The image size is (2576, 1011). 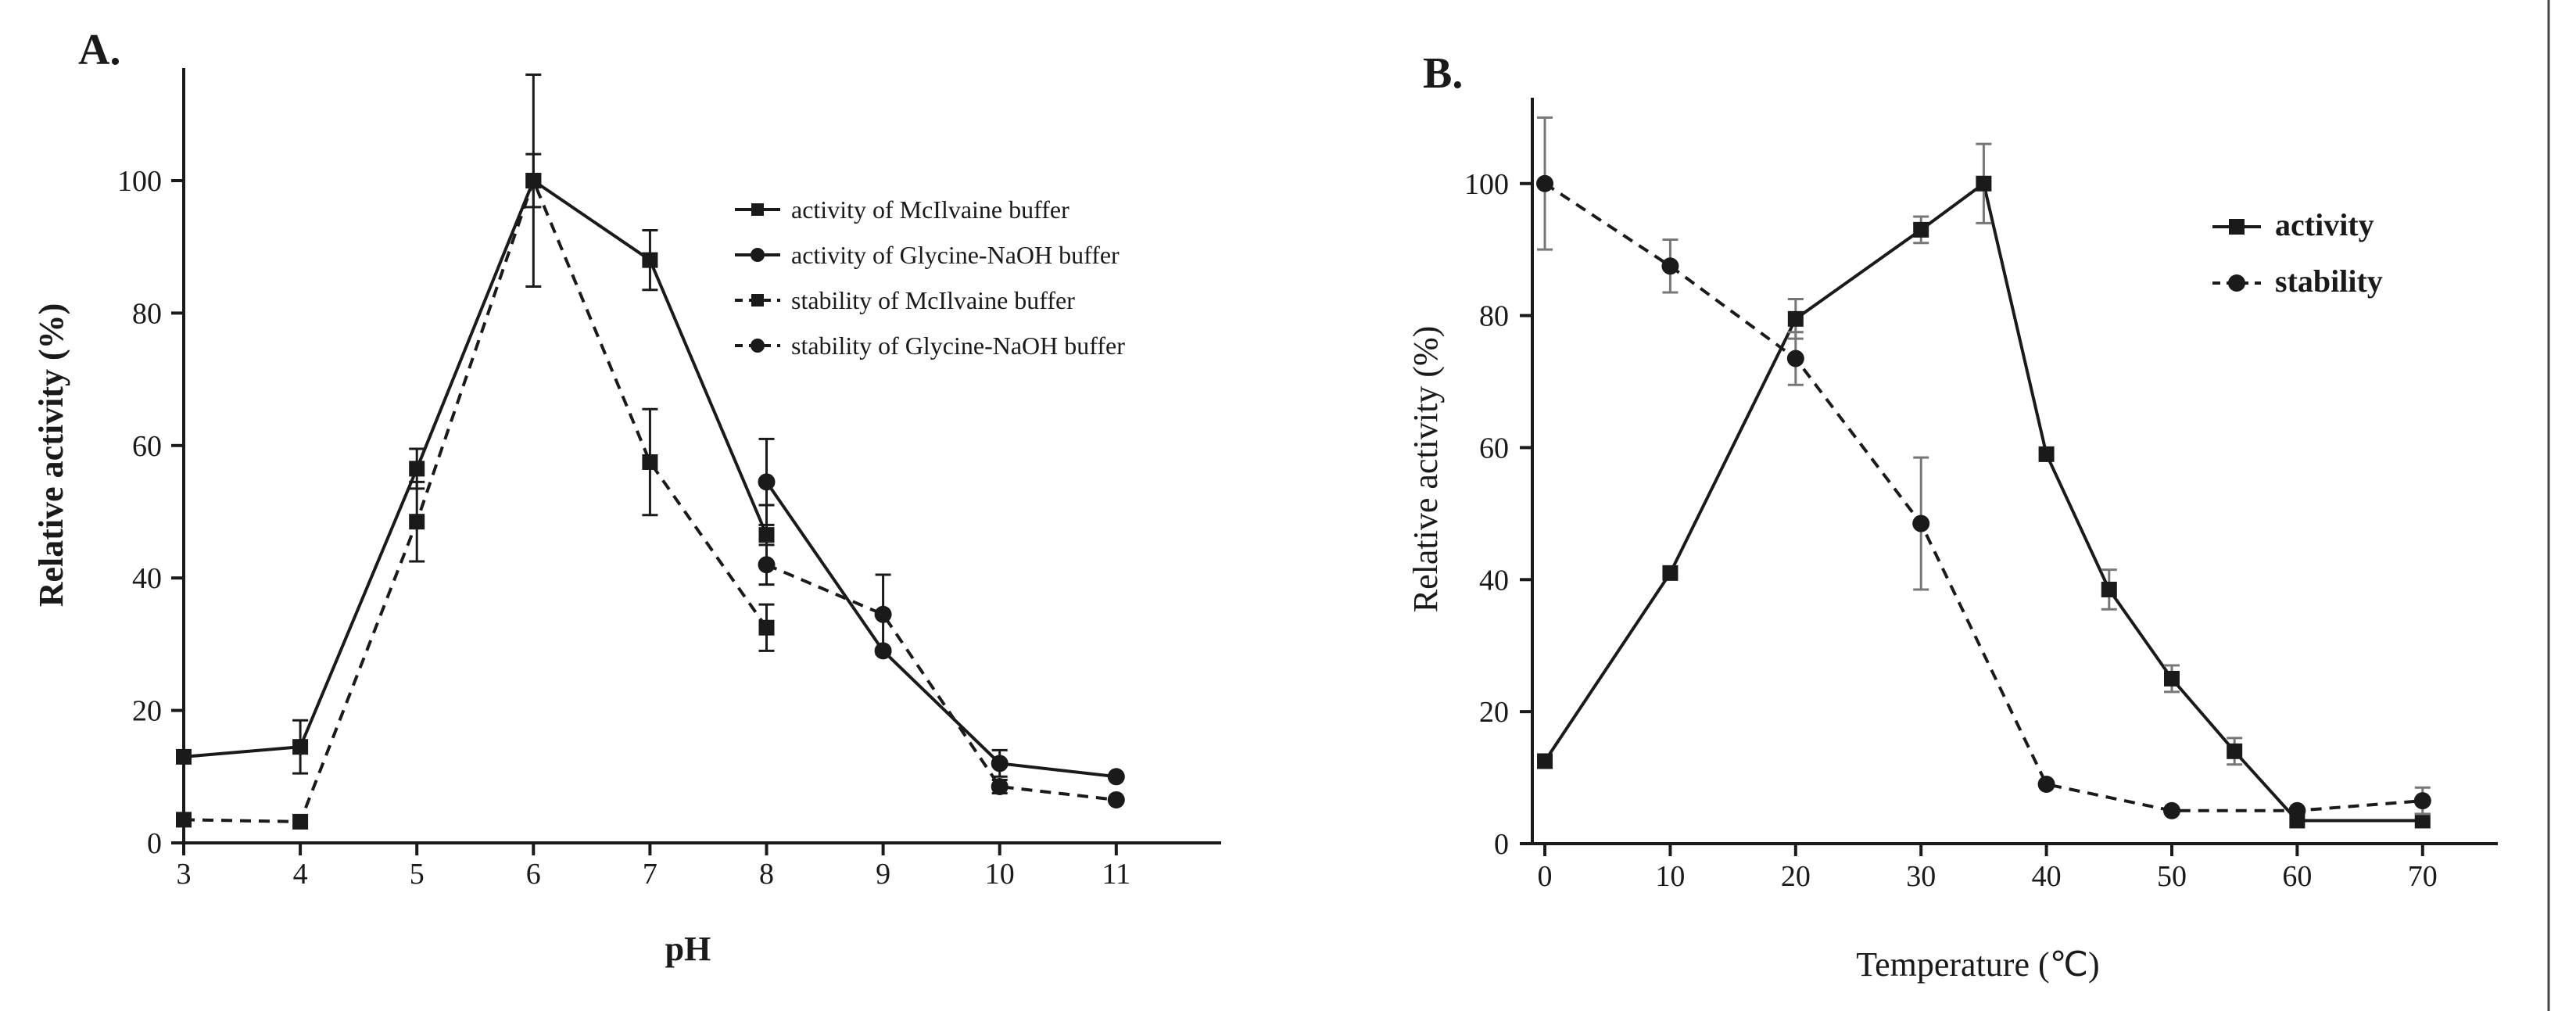 What do you see at coordinates (1116, 874) in the screenshot?
I see `panel-a-x-tick-label: 11` at bounding box center [1116, 874].